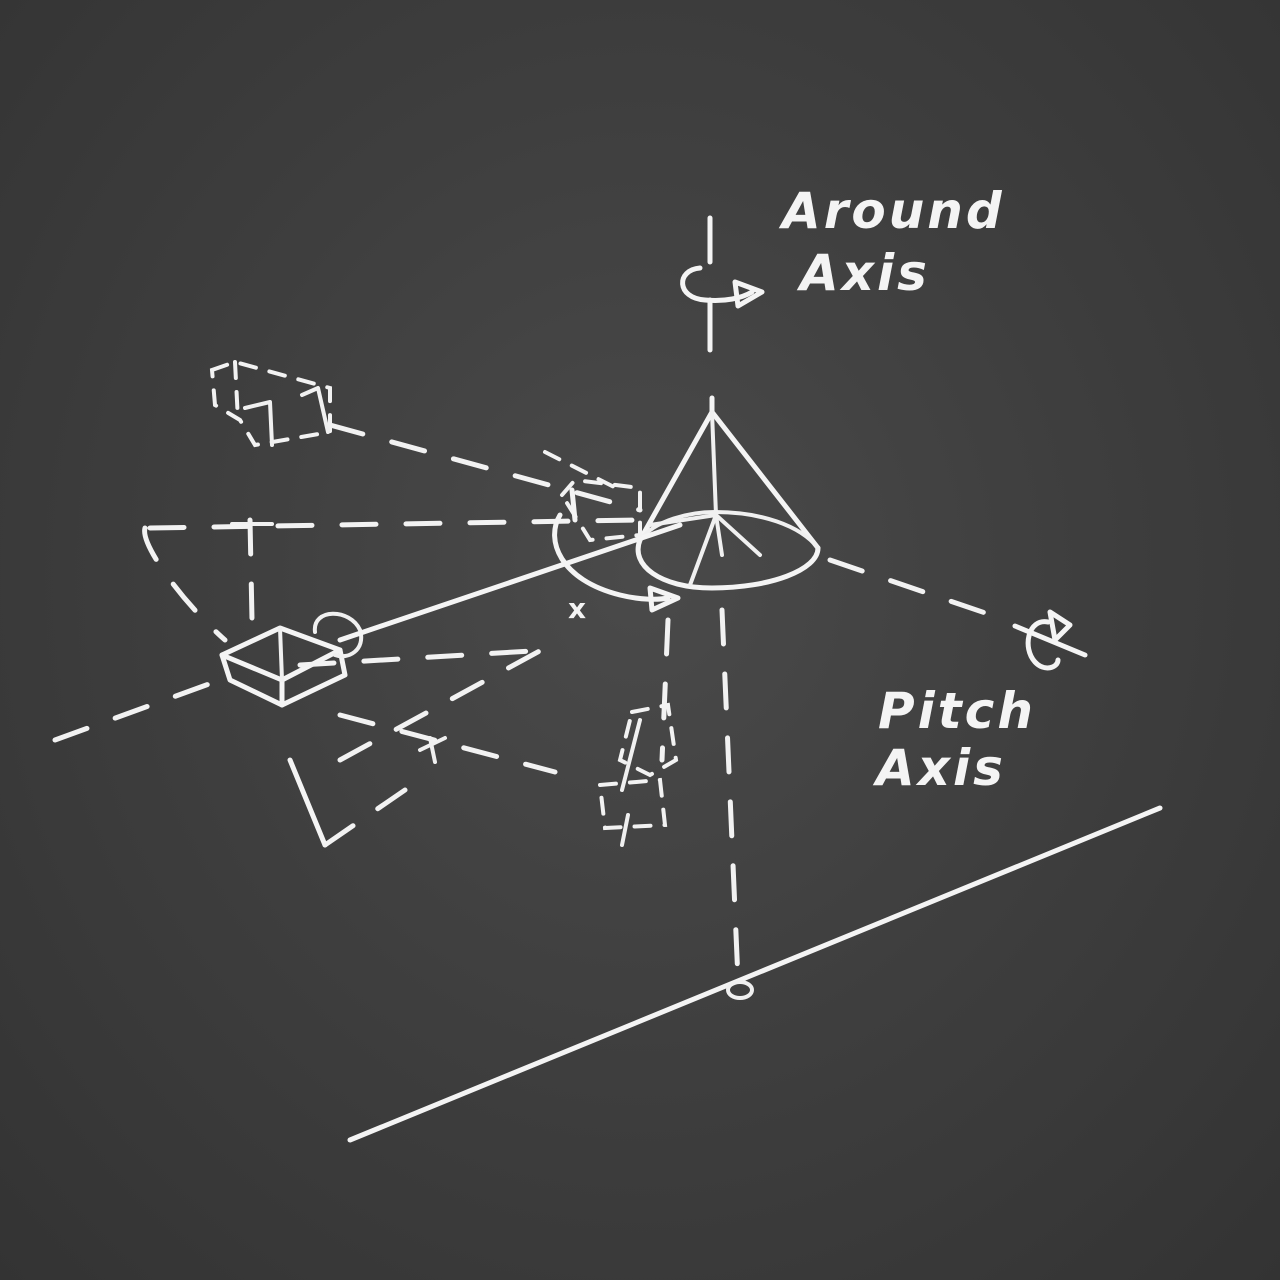  What do you see at coordinates (891, 211) in the screenshot?
I see `around-axis-label-line1: Around` at bounding box center [891, 211].